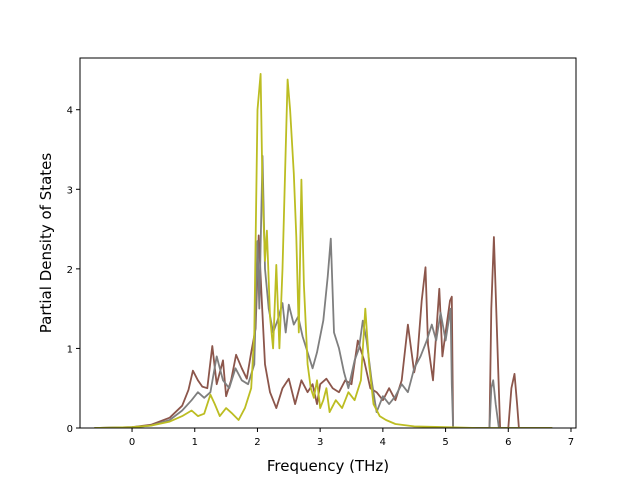 The width and height of the screenshot is (640, 480). I want to click on y-tick-label: 2, so click(70, 270).